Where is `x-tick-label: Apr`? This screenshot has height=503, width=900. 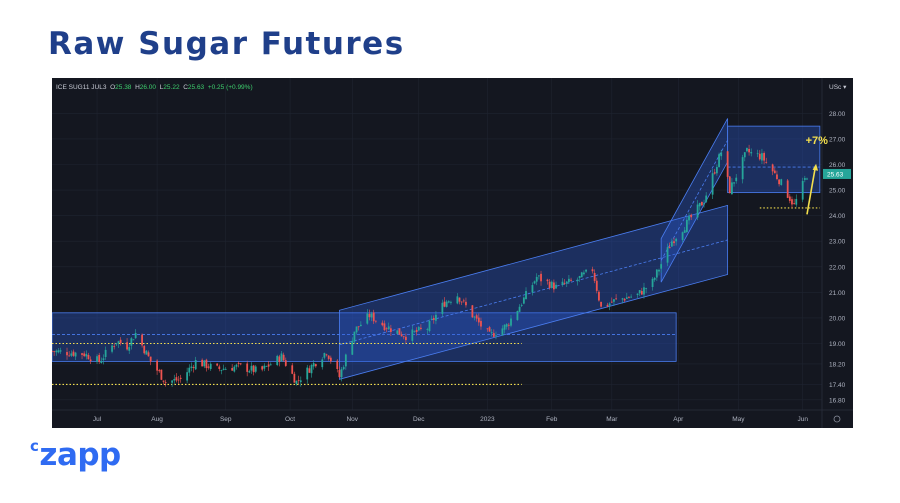 x-tick-label: Apr is located at coordinates (678, 419).